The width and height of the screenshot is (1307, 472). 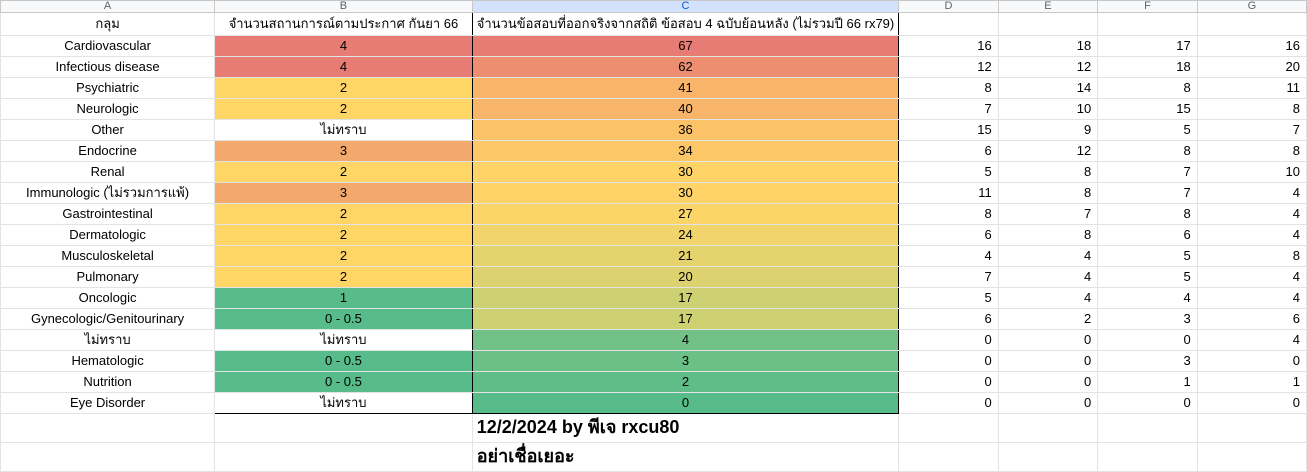 I want to click on note-cell-disclaimer: อย่าเชื่อเยอะ, so click(x=685, y=457).